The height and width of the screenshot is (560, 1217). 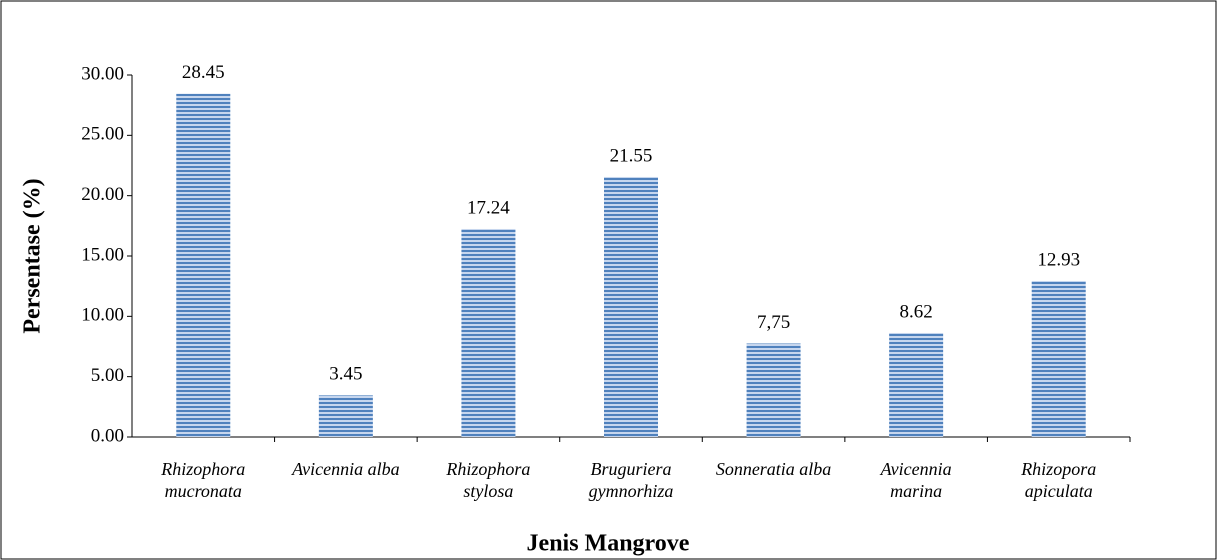 I want to click on x-axis-title: Jenis Mangrove, so click(x=608, y=544).